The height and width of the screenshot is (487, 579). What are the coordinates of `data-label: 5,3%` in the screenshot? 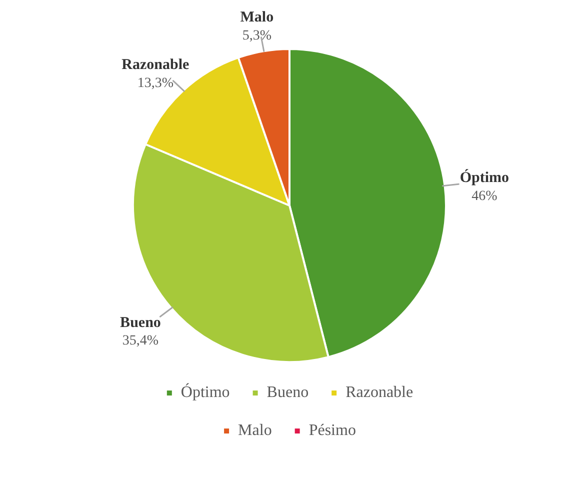 It's located at (257, 36).